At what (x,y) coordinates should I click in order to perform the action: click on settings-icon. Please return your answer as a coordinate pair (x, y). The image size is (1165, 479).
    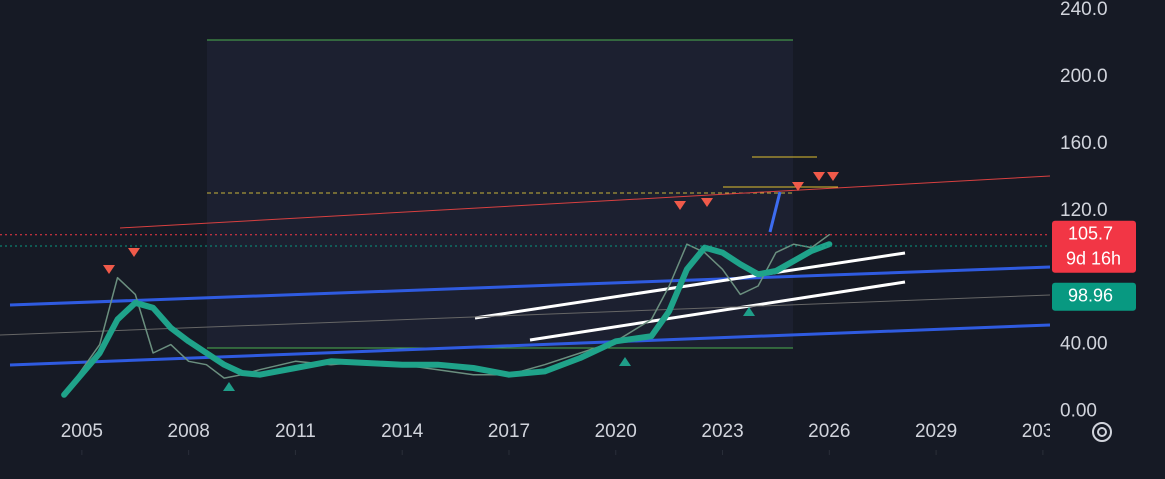
    Looking at the image, I should click on (1102, 432).